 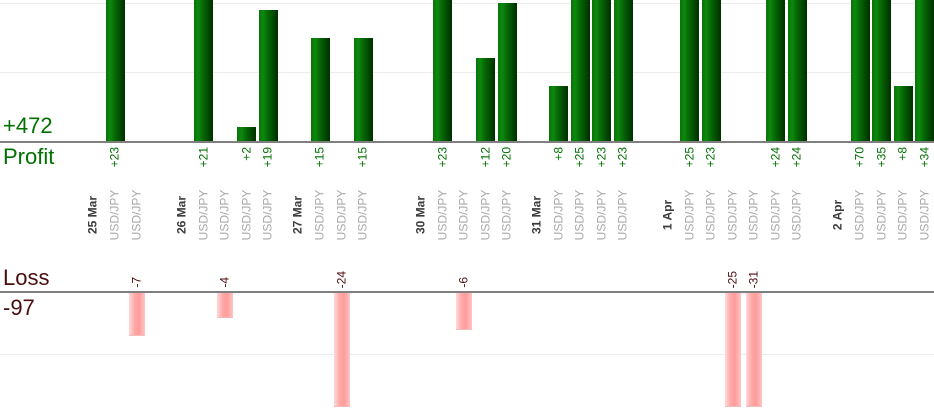 I want to click on profit-value-label: +19, so click(x=267, y=157).